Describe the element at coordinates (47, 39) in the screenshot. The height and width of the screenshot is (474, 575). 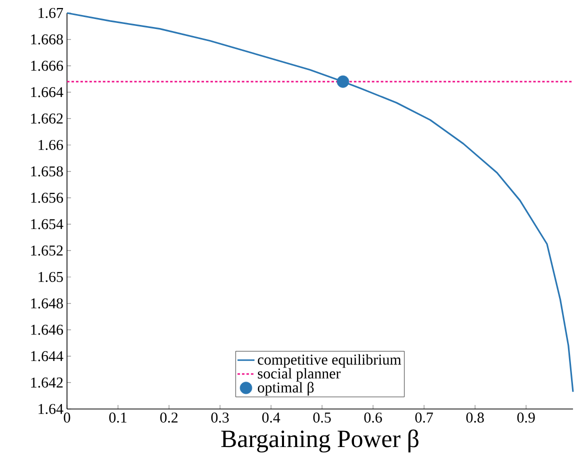
I see `y-tick-label: 1.668` at that location.